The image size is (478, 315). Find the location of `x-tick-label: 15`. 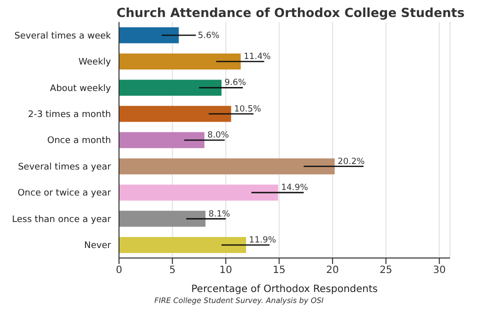

x-tick-label: 15 is located at coordinates (279, 270).